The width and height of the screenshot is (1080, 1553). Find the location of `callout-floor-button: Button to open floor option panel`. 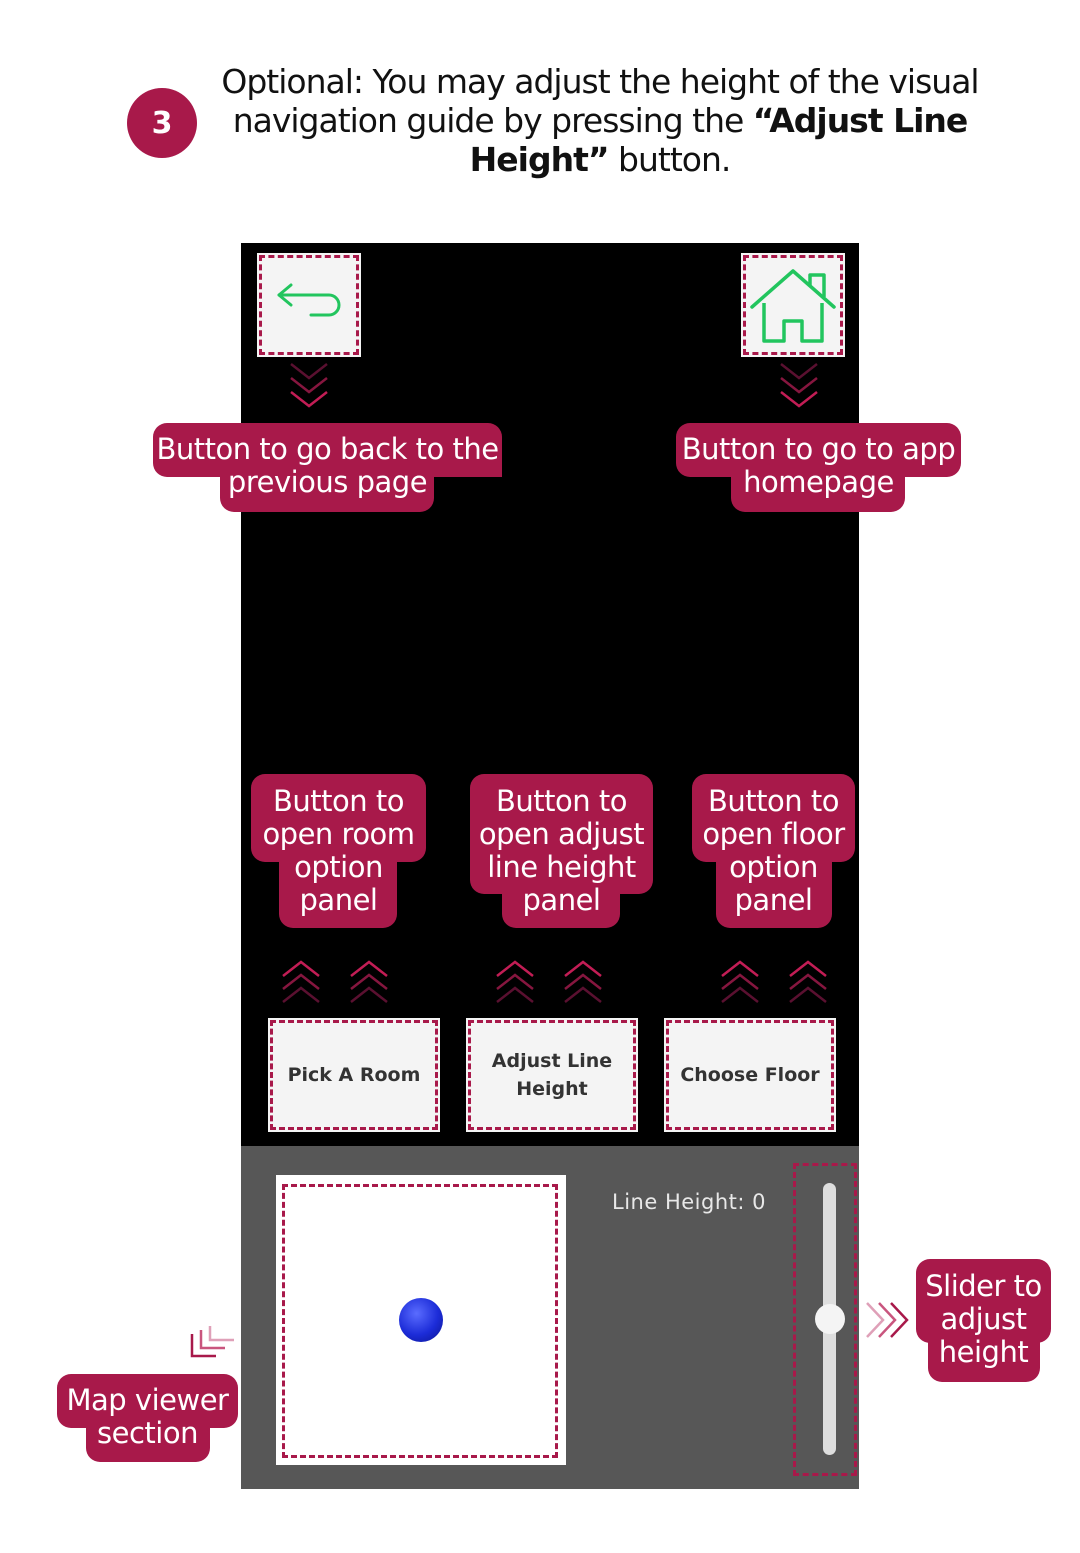

callout-floor-button: Button to open floor option panel is located at coordinates (773, 850).